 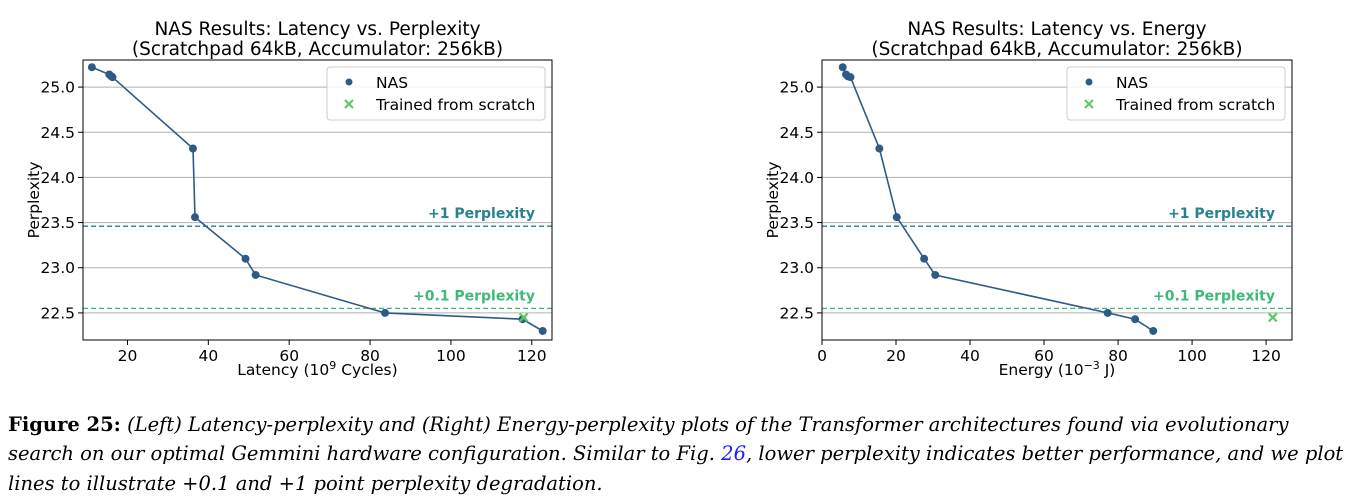 What do you see at coordinates (733, 453) in the screenshot?
I see `caption-figure-reference-link: 26` at bounding box center [733, 453].